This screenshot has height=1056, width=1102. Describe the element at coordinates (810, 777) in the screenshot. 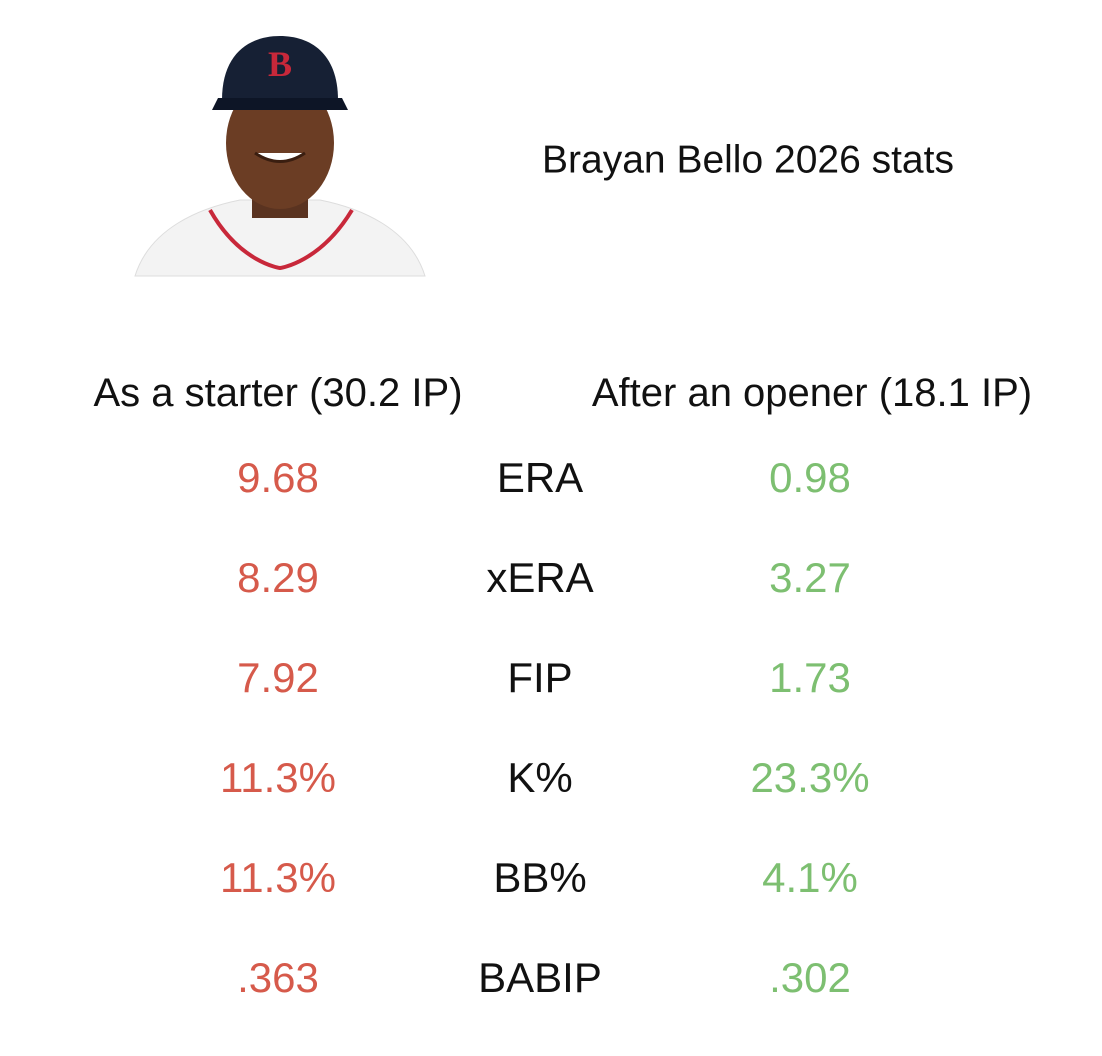

I see `opener-value: 23.3%` at that location.